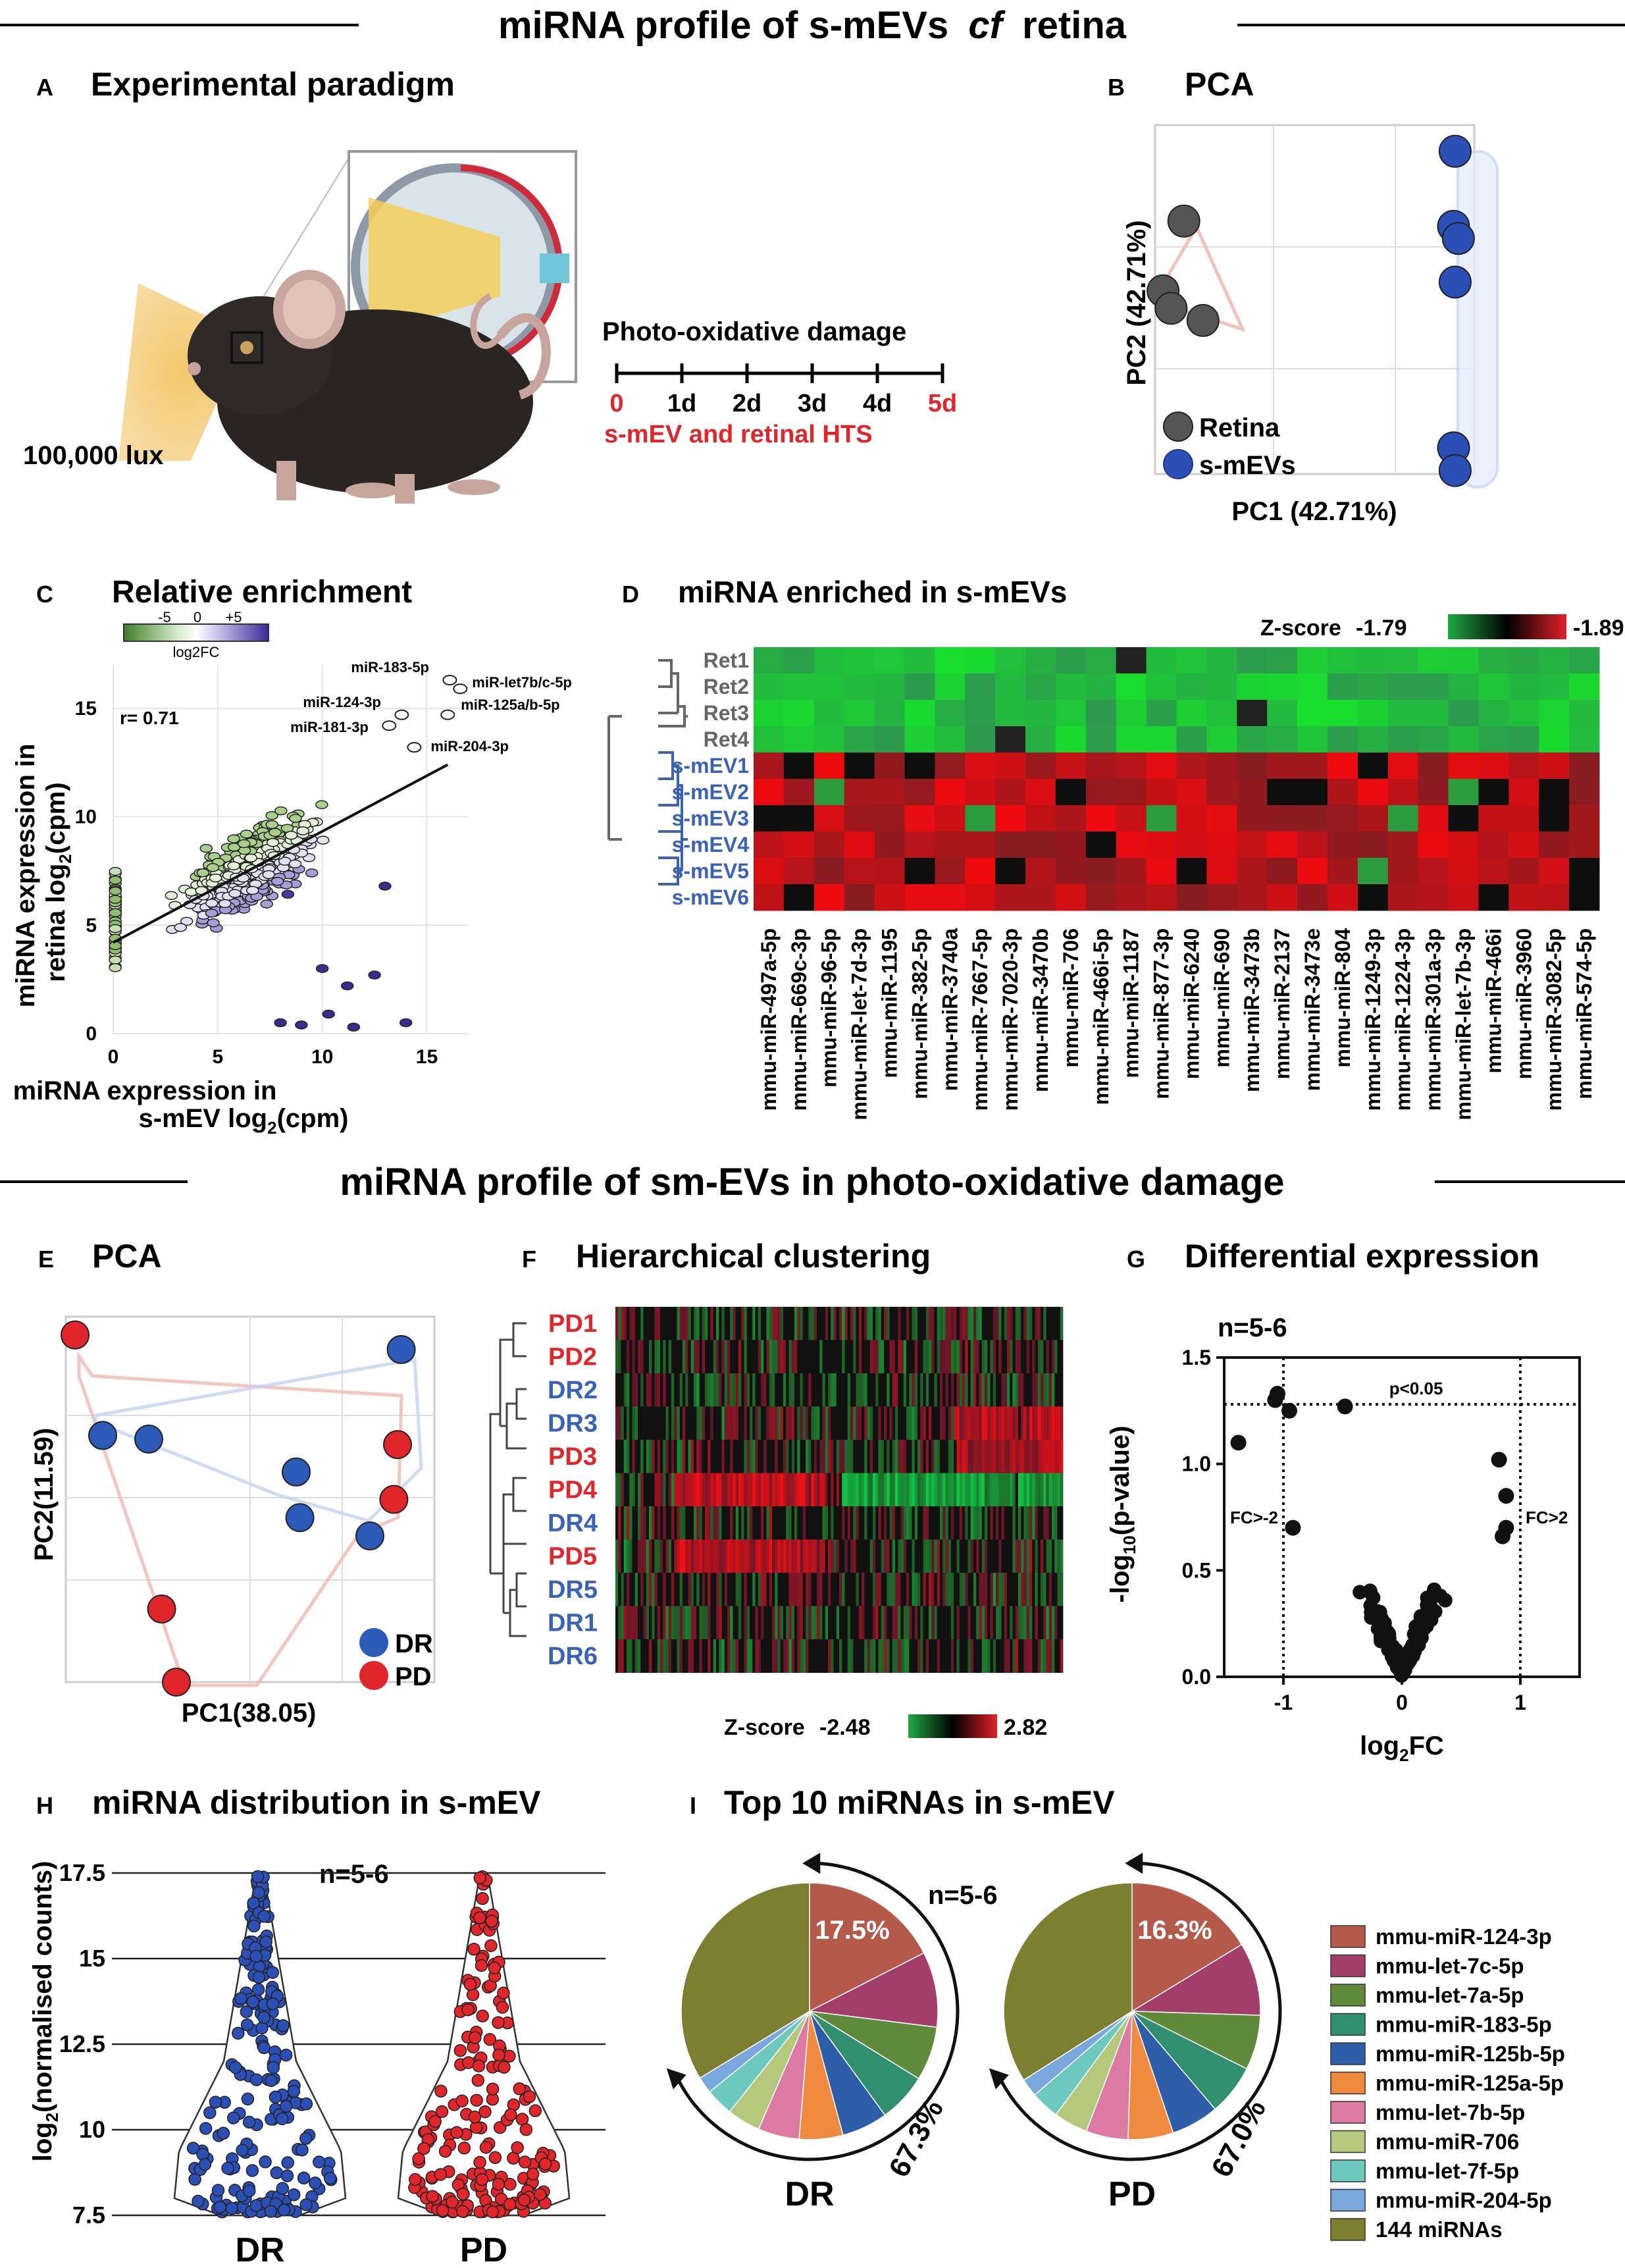 Image resolution: width=1625 pixels, height=2268 pixels. What do you see at coordinates (1493, 1001) in the screenshot?
I see `d-col-label: mmu-miR-466i` at bounding box center [1493, 1001].